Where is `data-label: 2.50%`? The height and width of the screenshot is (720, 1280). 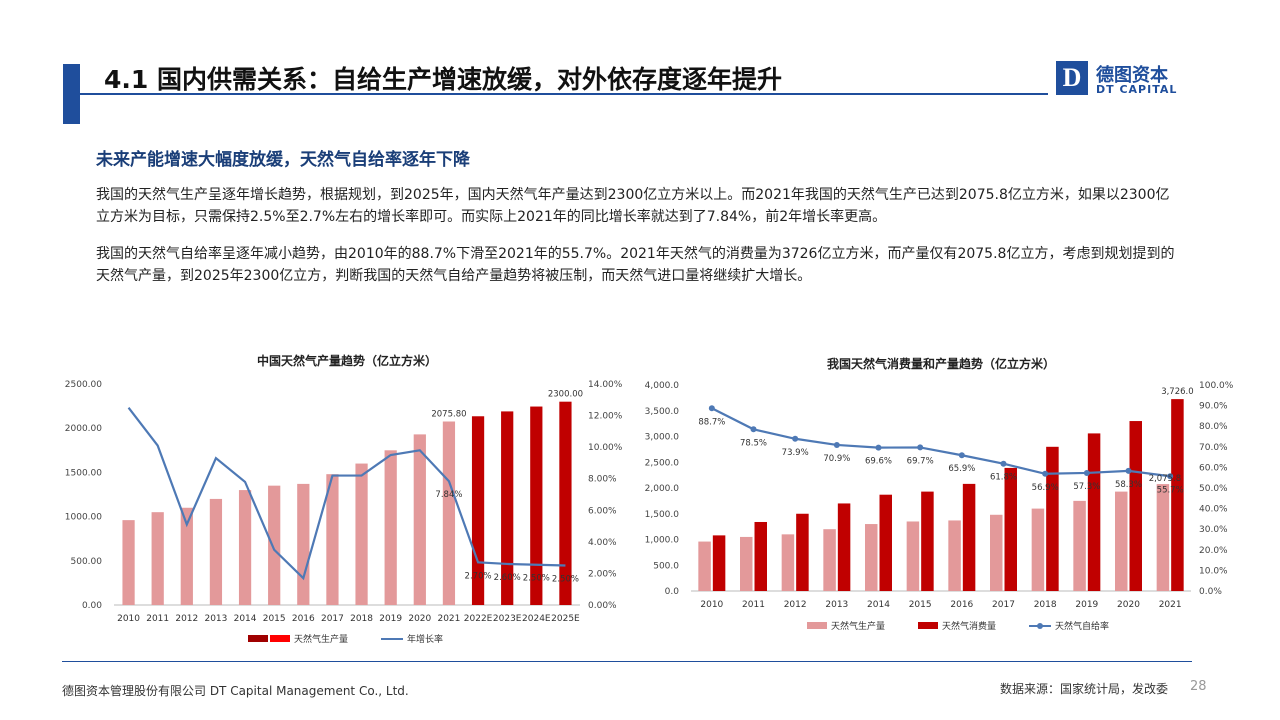
data-label: 2.50% is located at coordinates (565, 580).